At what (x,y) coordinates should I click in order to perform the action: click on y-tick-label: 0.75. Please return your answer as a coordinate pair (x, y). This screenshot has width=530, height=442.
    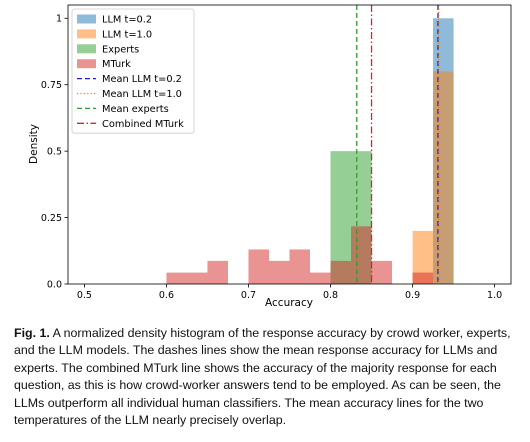
    Looking at the image, I should click on (51, 85).